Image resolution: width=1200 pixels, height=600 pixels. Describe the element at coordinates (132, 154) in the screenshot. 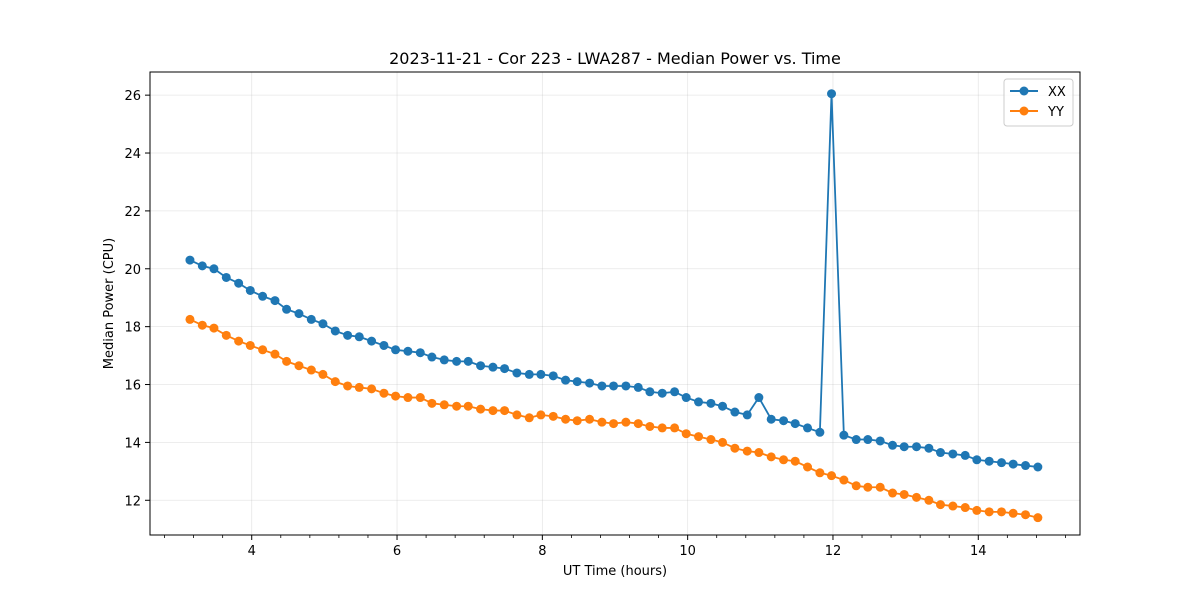

I see `y-tick-label: 24` at that location.